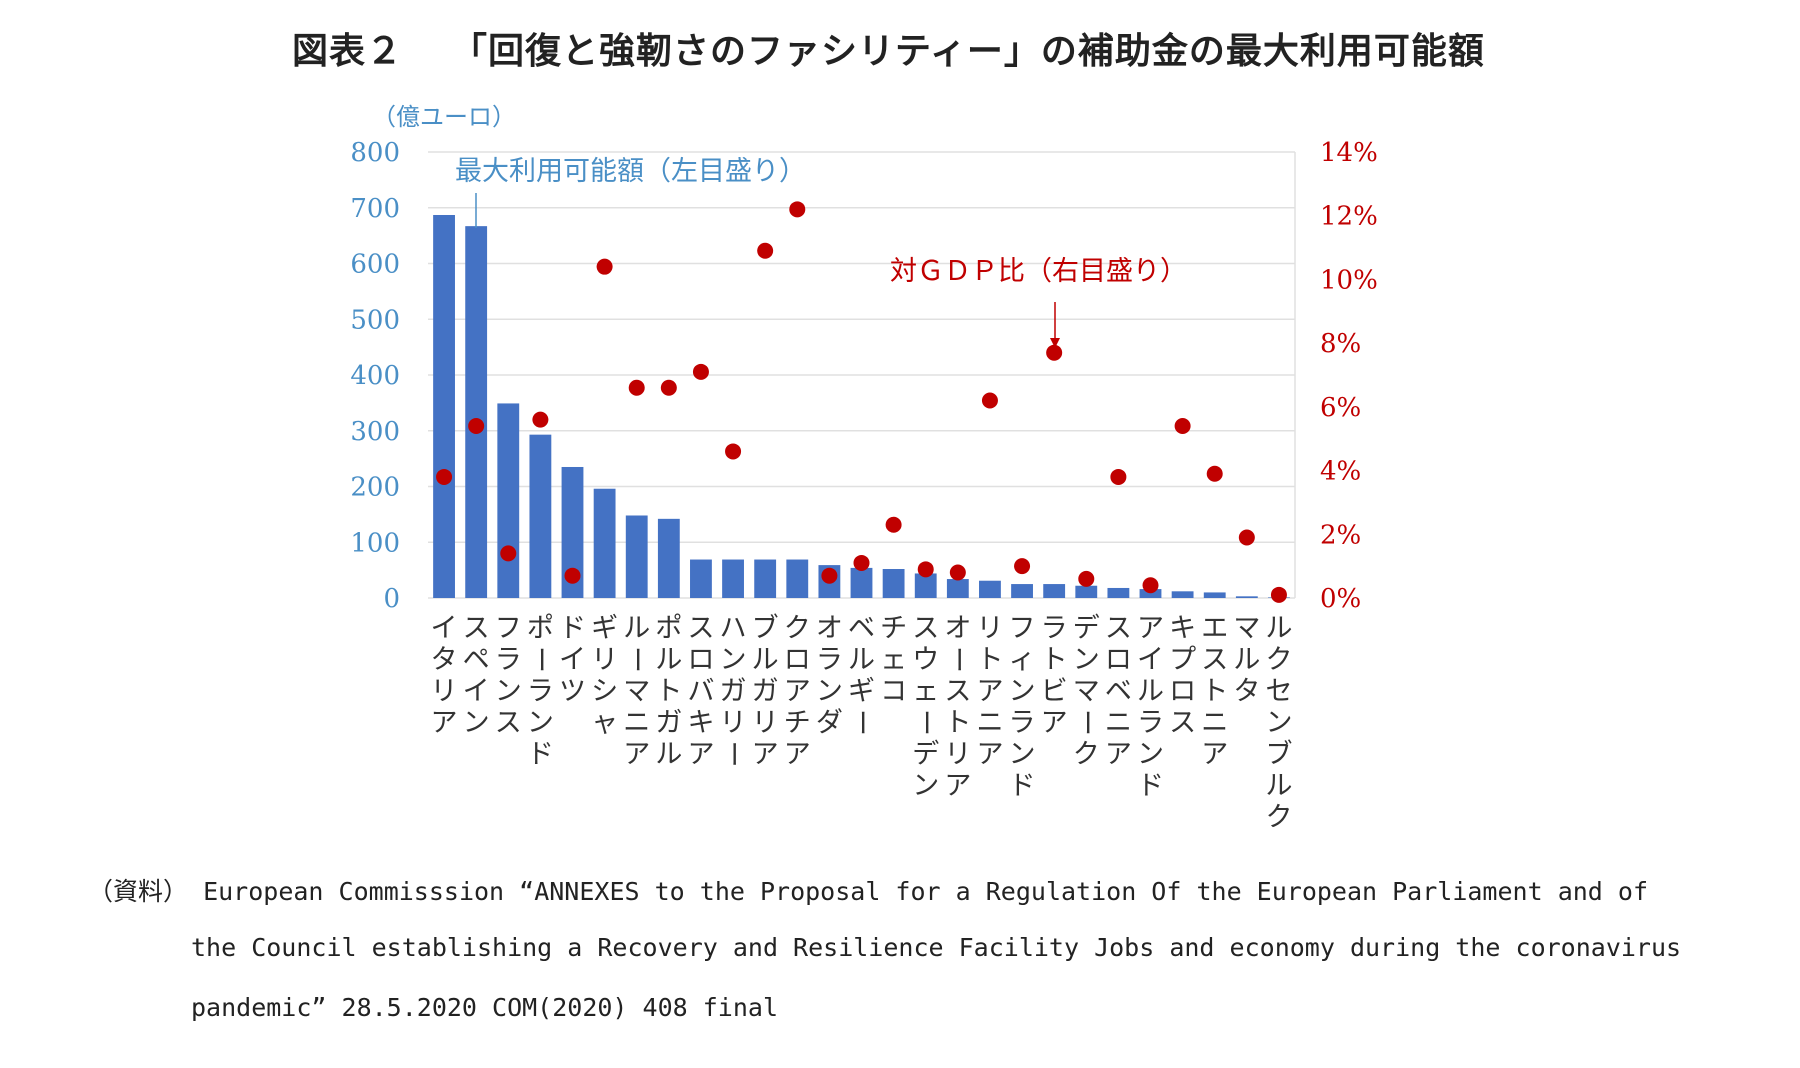 The image size is (1800, 1068). What do you see at coordinates (1038, 271) in the screenshot?
I see `dot-series-annotation: 対ＧＤＰ比（右目盛り）` at bounding box center [1038, 271].